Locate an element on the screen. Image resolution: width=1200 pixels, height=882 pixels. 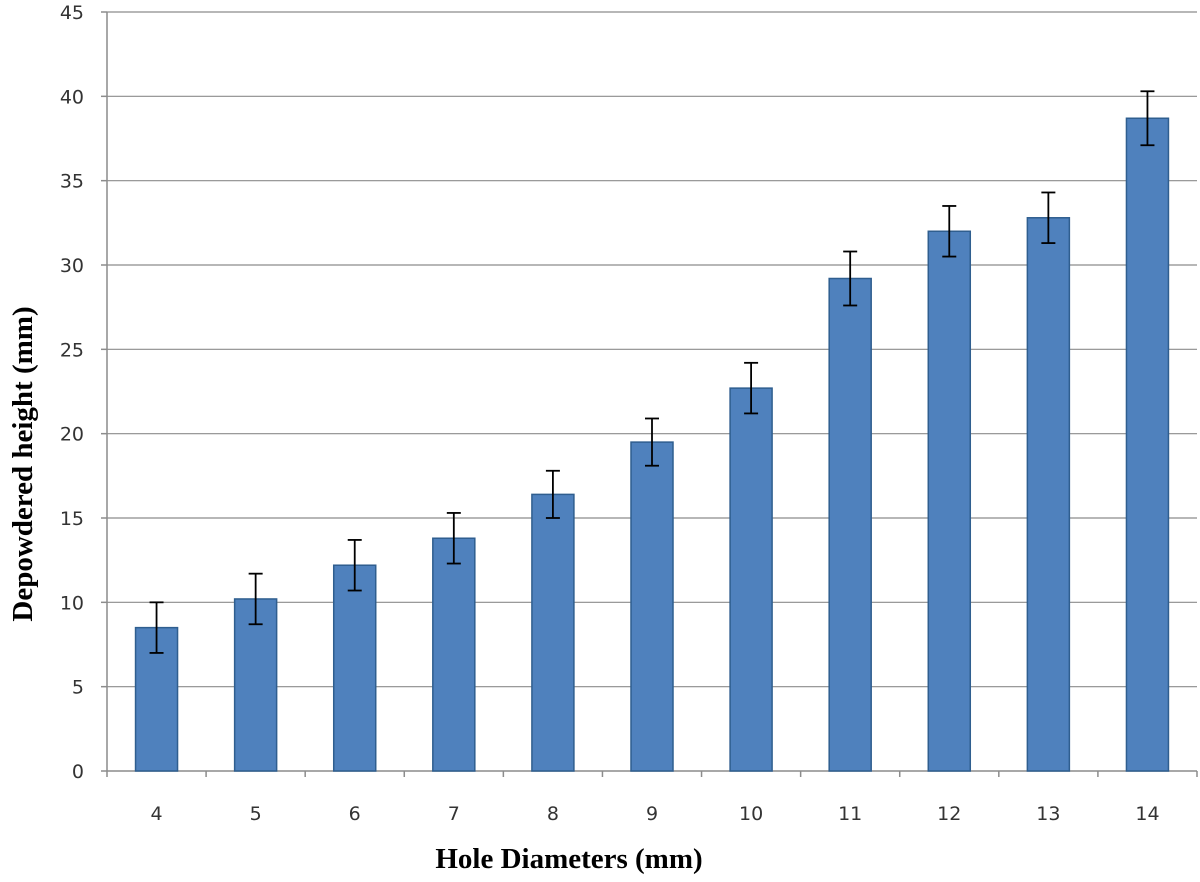
y-tick-label: 10 is located at coordinates (72, 603).